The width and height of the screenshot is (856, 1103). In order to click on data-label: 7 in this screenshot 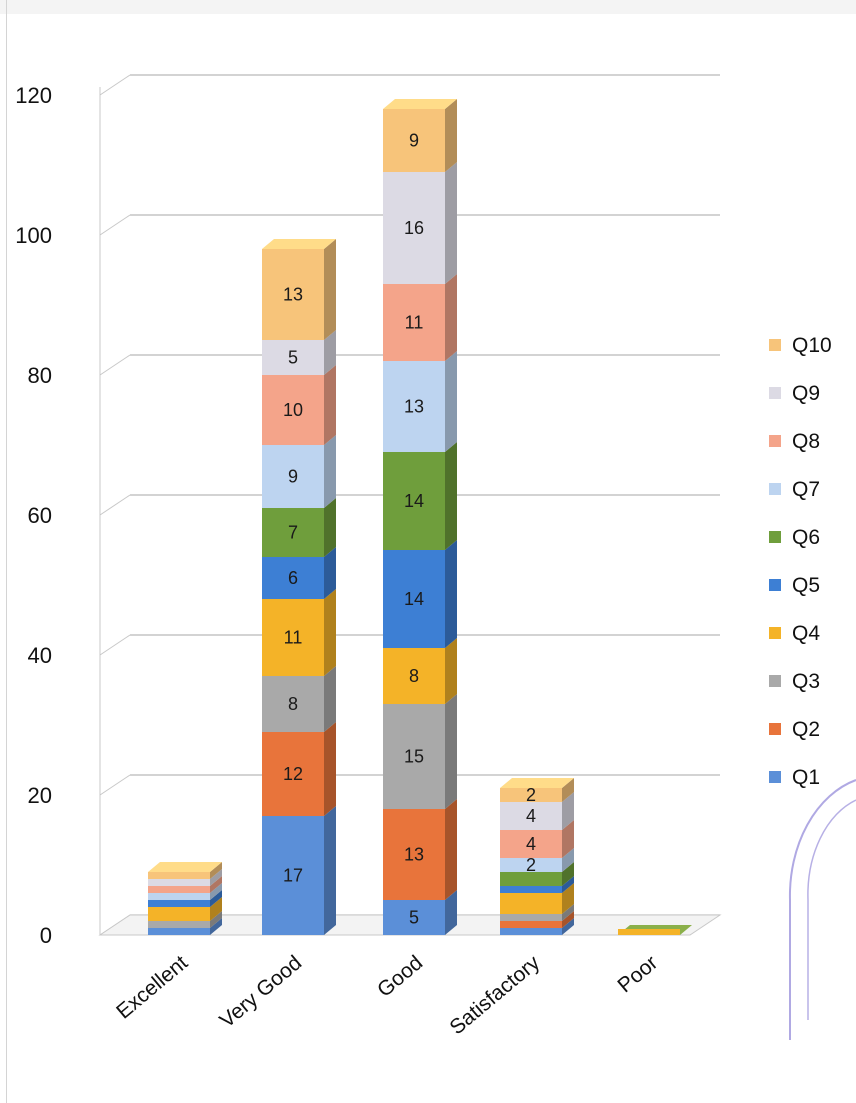, I will do `click(293, 533)`.